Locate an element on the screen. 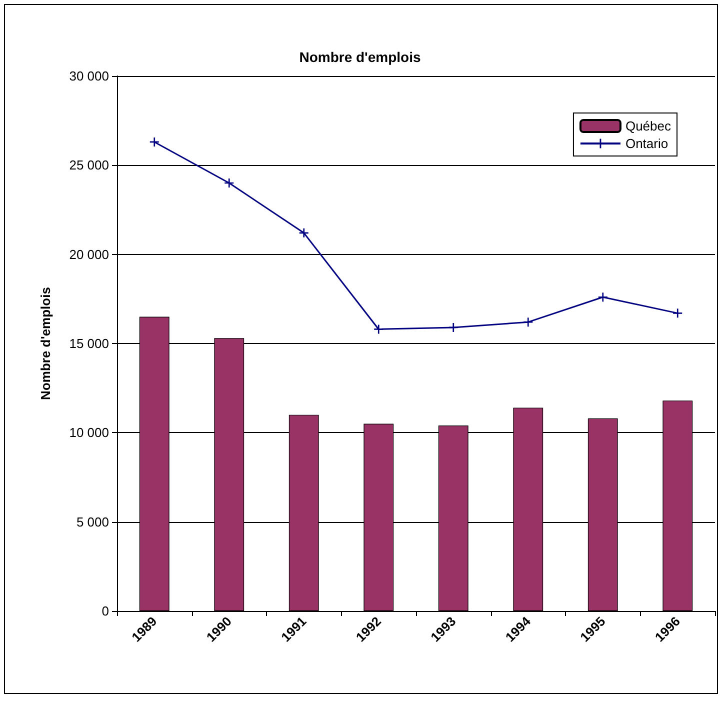  y-tick-label: 25 000 is located at coordinates (89, 165).